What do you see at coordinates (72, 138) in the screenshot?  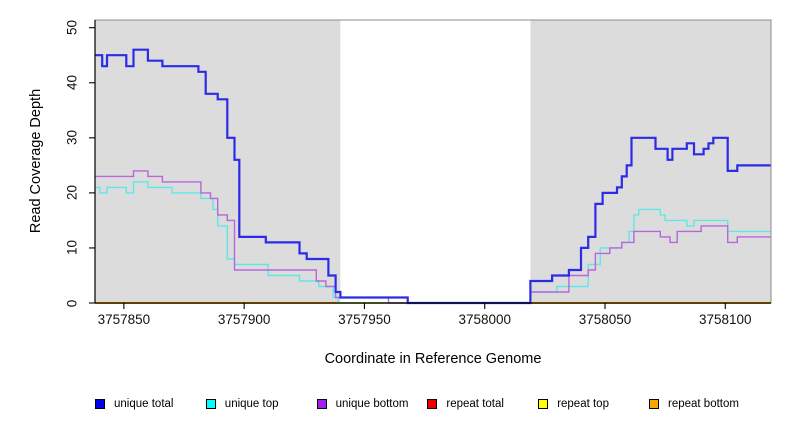 I see `y-tick-label: 30` at bounding box center [72, 138].